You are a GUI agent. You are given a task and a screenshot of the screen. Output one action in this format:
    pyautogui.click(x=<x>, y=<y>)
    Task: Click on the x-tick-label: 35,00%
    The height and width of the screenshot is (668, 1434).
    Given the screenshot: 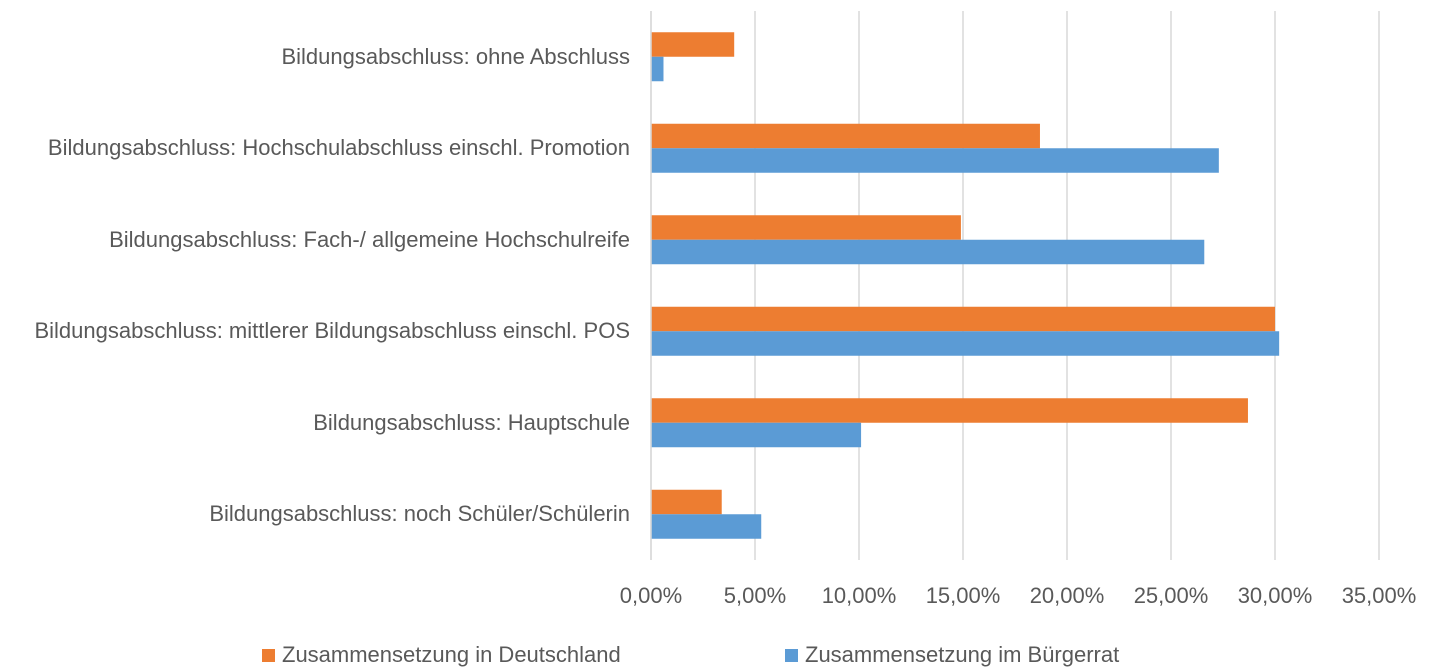 What is the action you would take?
    pyautogui.click(x=1379, y=595)
    